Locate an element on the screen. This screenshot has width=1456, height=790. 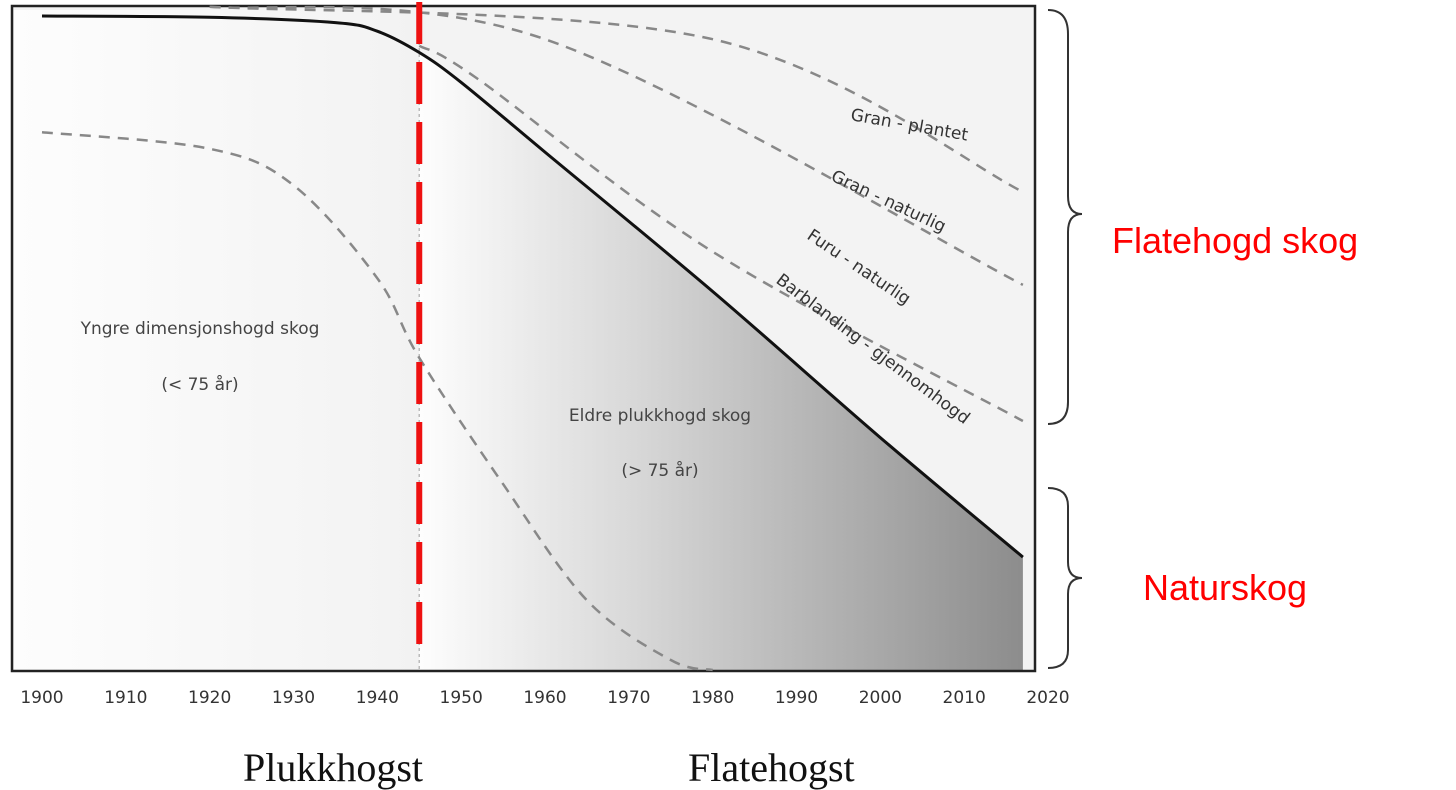
x-tick-label: 1960 is located at coordinates (544, 698).